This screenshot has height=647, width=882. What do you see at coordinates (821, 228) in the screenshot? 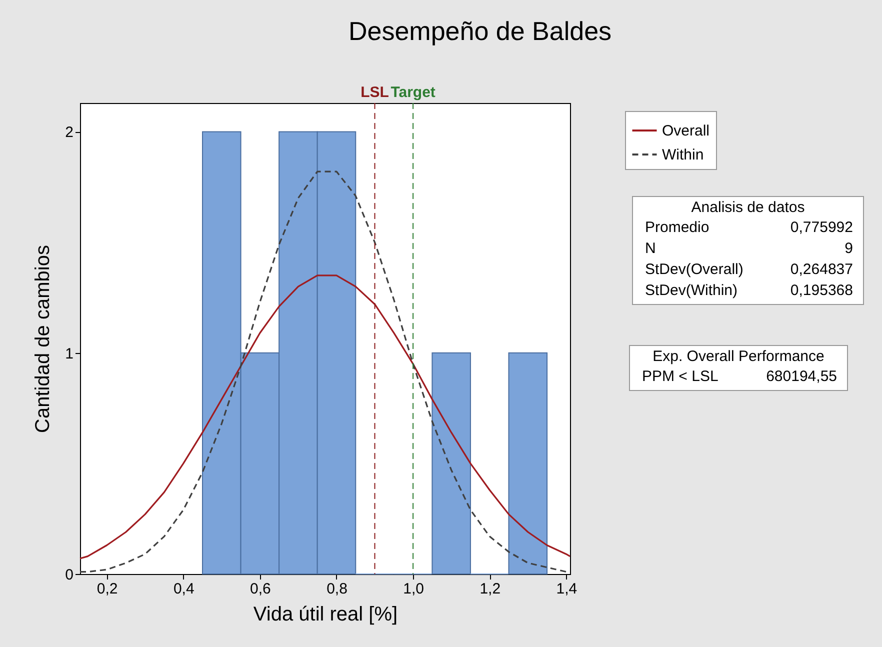
I see `text: 0,775992` at bounding box center [821, 228].